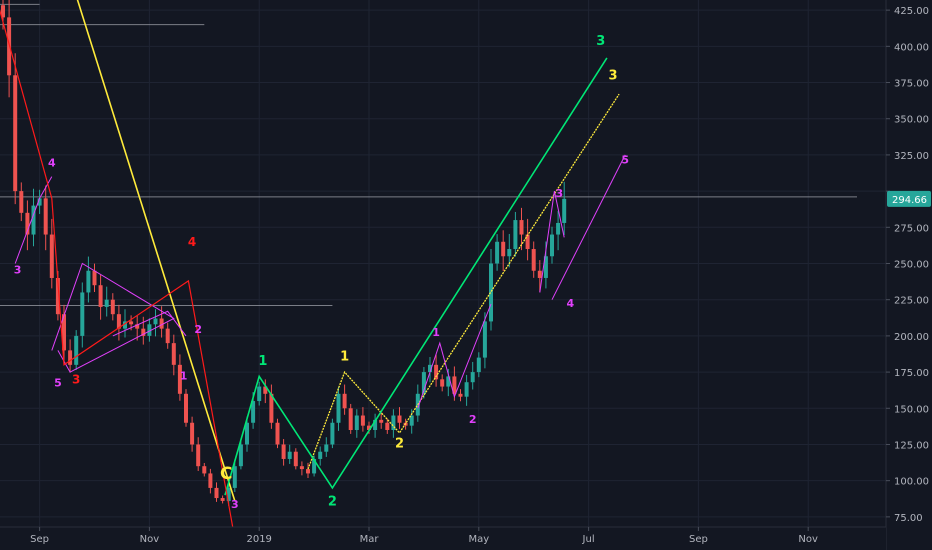 The image size is (932, 550). What do you see at coordinates (226, 474) in the screenshot?
I see `yellow-wave-label: C` at bounding box center [226, 474].